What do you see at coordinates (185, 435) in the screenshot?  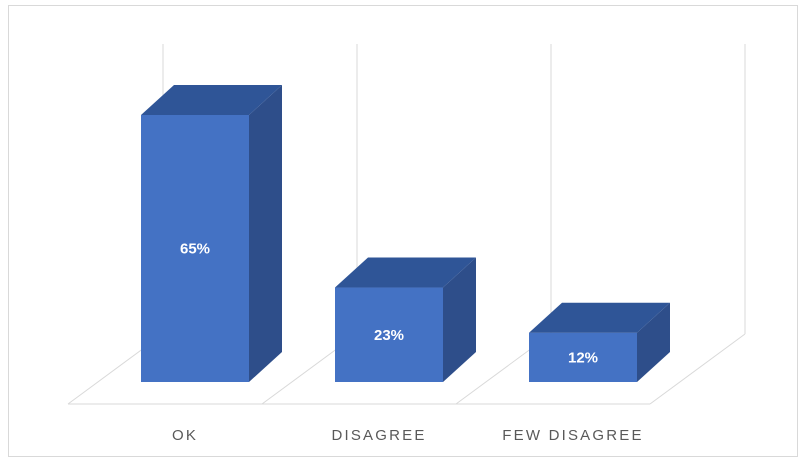 I see `category-label: OK` at bounding box center [185, 435].